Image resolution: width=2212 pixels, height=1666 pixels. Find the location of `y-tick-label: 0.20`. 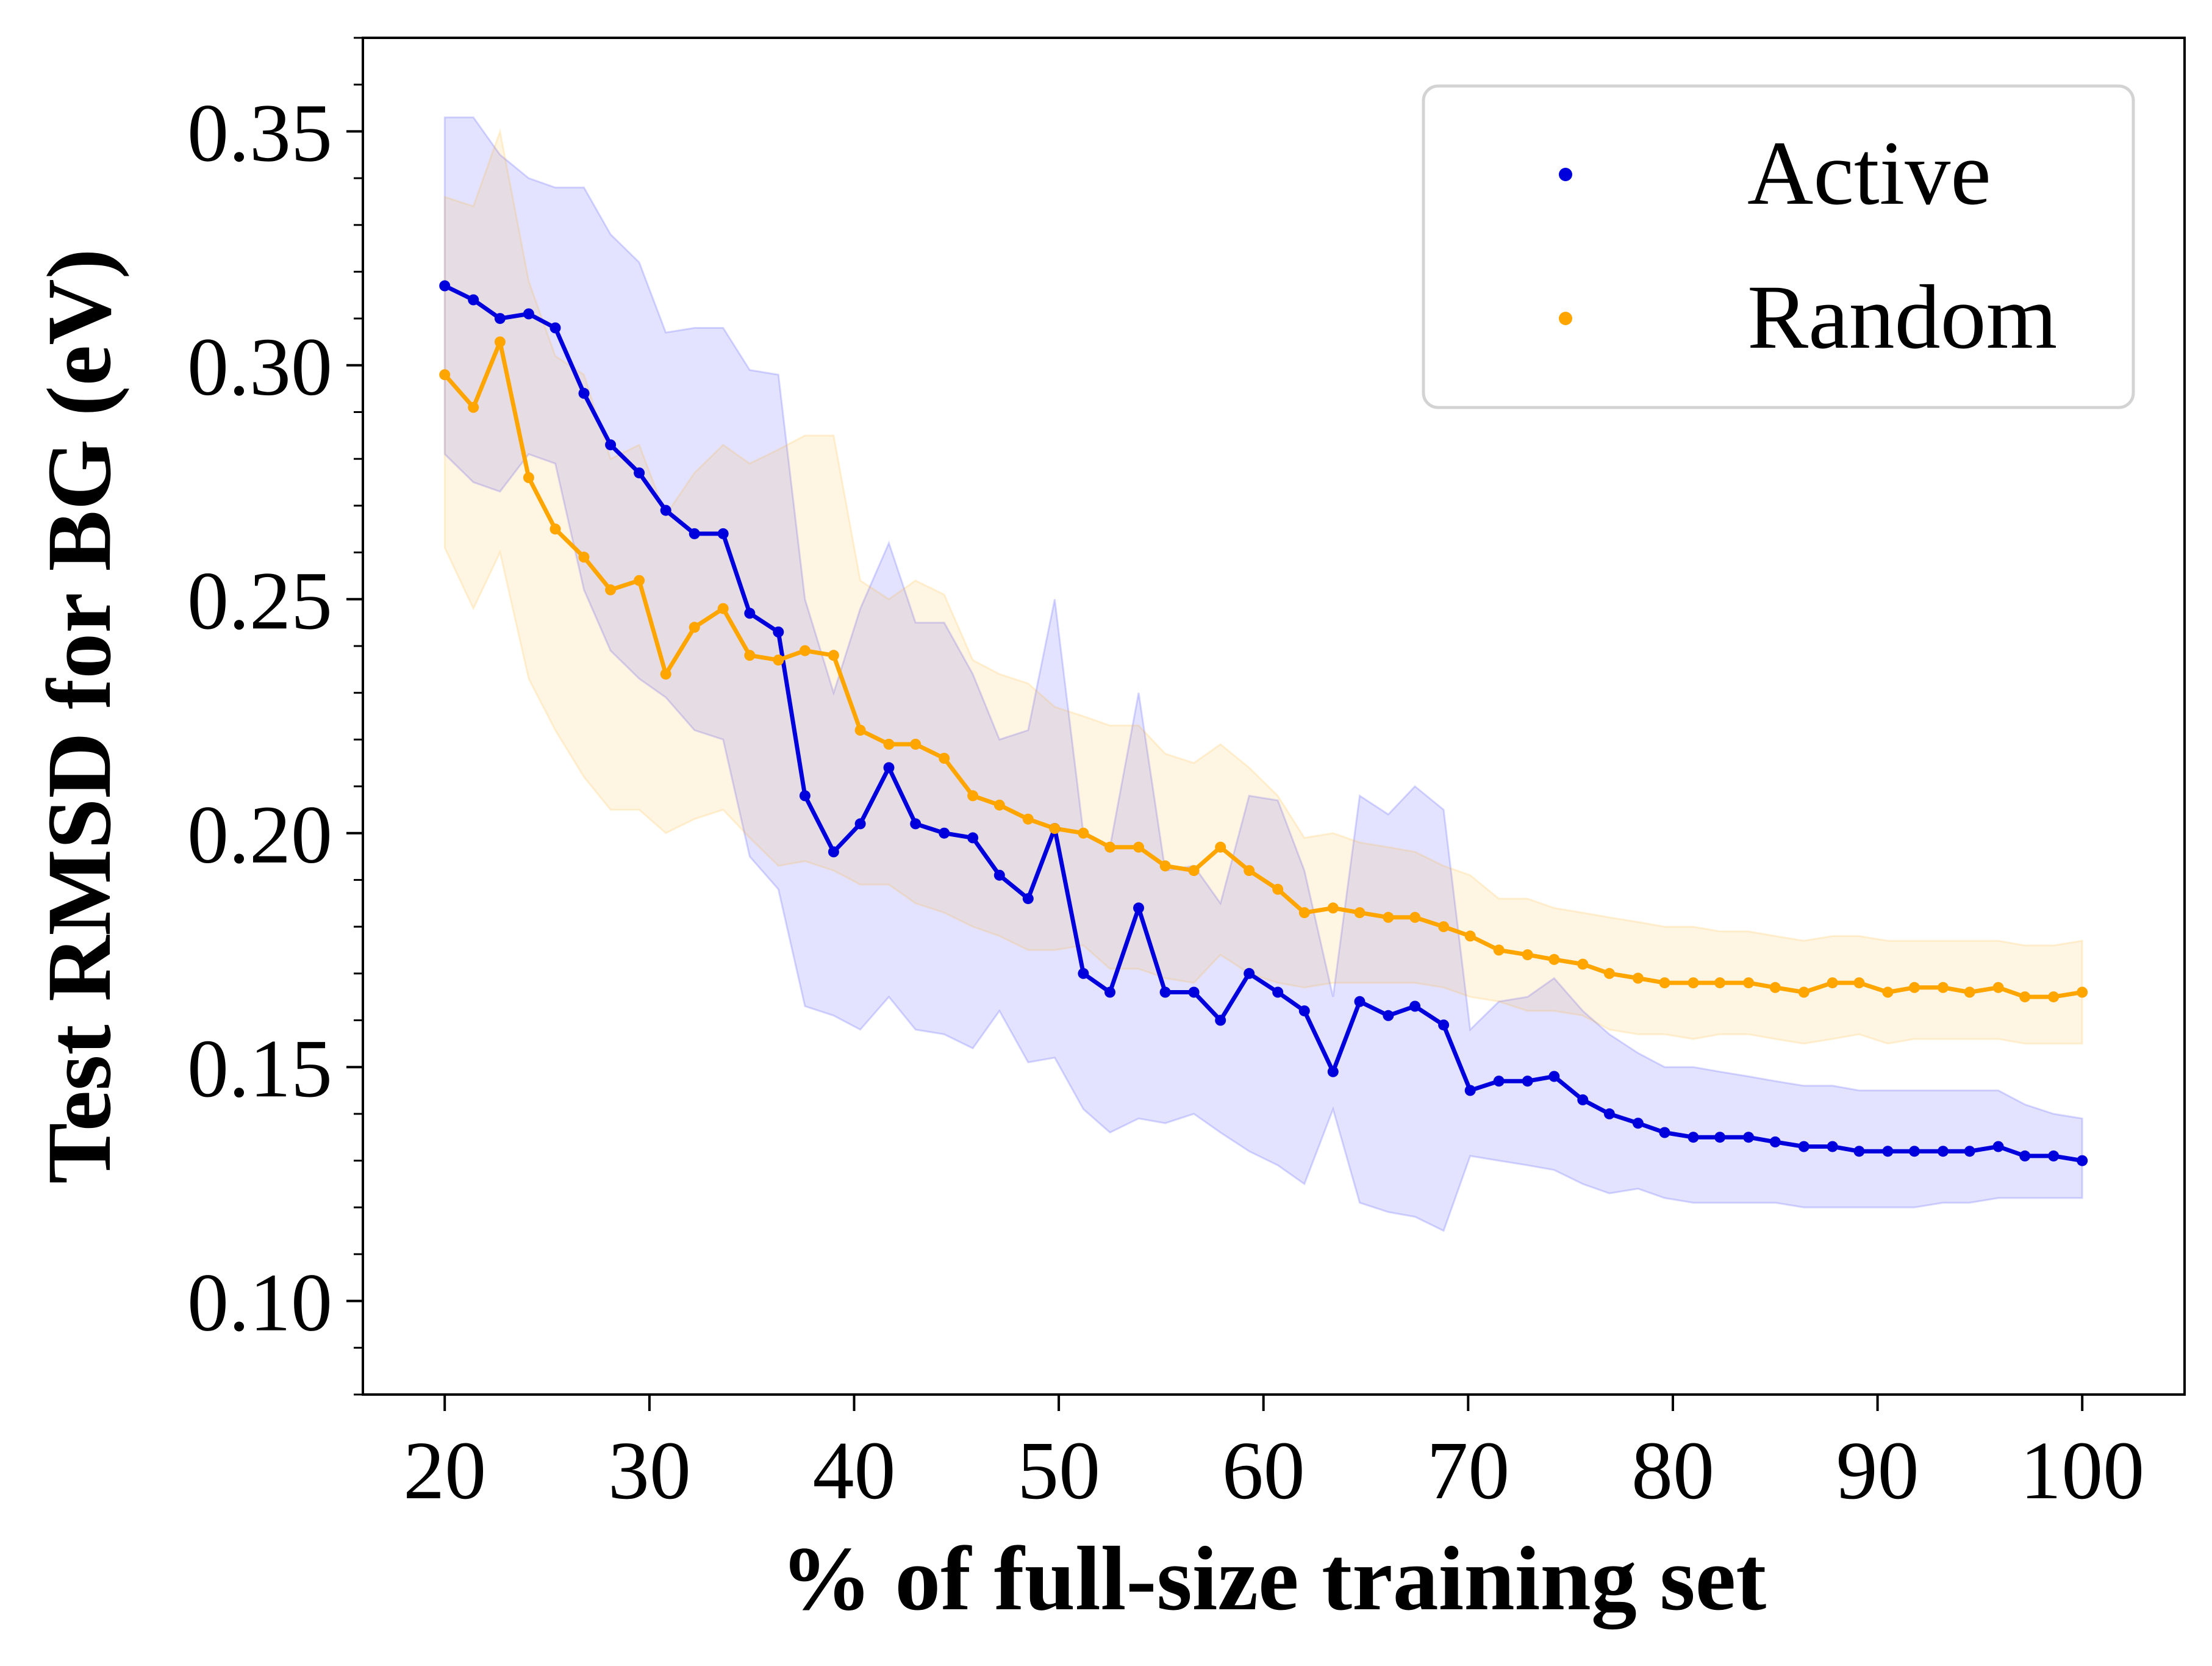

y-tick-label: 0.20 is located at coordinates (259, 835).